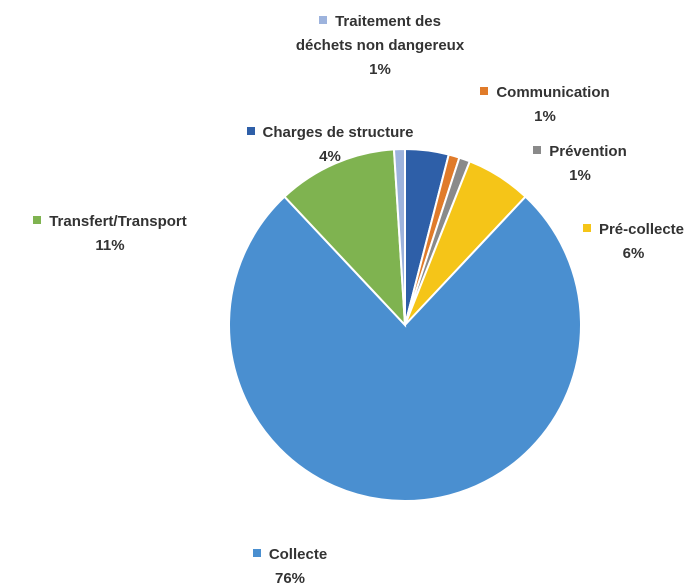  I want to click on label-name-line: Communication, so click(545, 93).